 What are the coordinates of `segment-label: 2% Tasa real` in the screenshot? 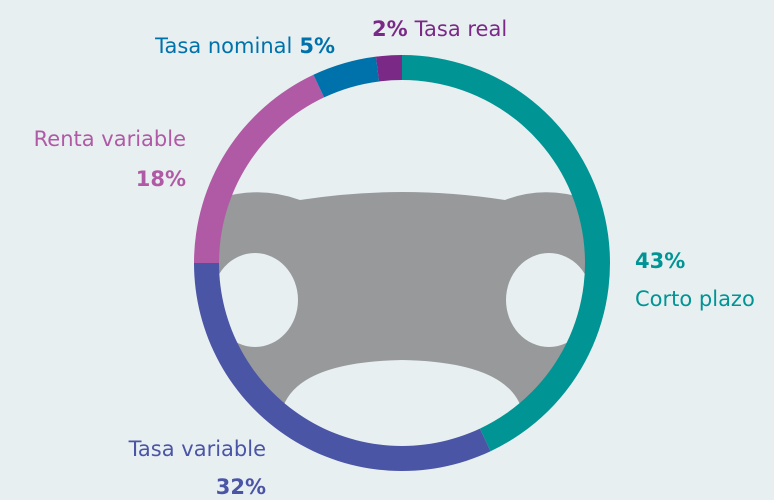 It's located at (439, 29).